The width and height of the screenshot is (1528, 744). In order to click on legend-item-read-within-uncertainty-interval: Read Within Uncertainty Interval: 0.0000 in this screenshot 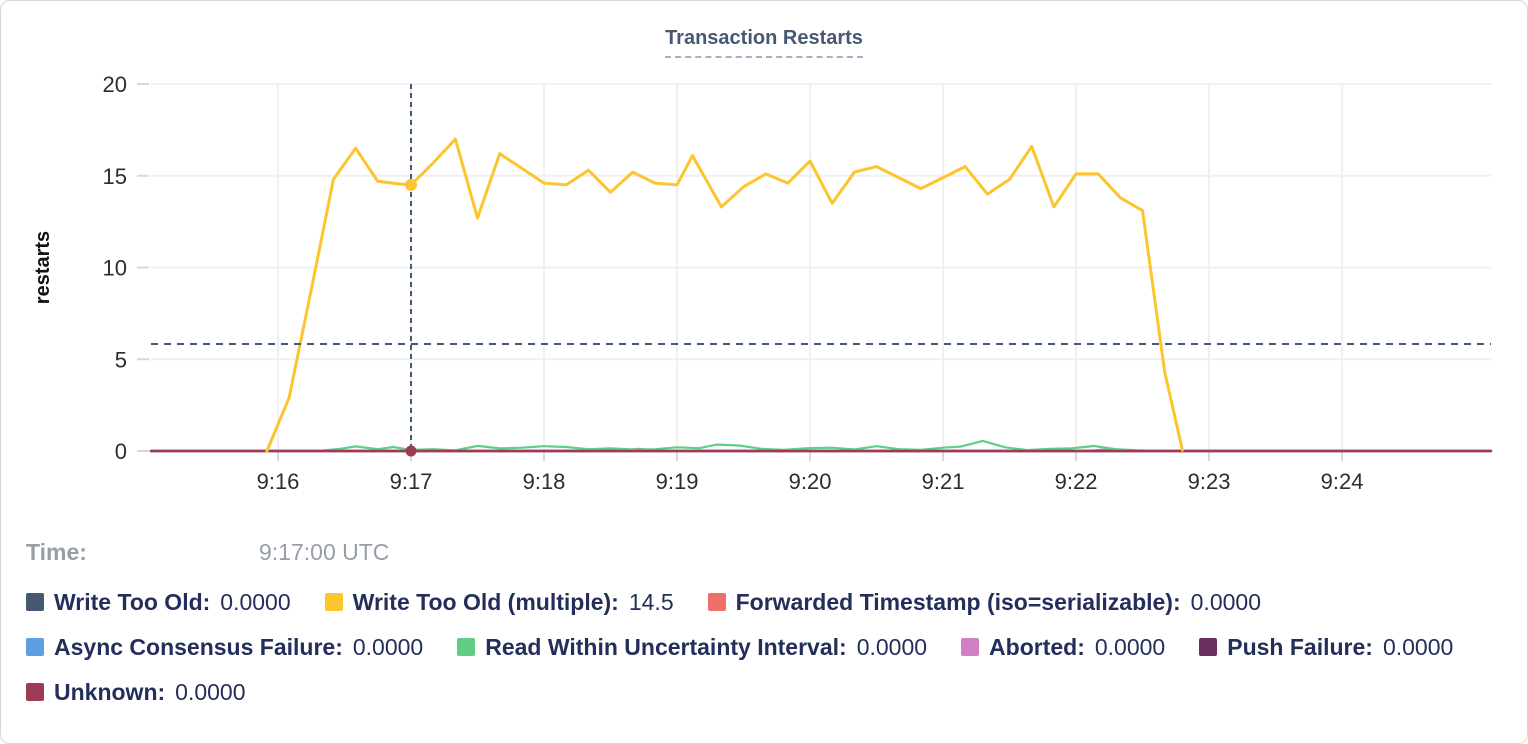, I will do `click(692, 647)`.